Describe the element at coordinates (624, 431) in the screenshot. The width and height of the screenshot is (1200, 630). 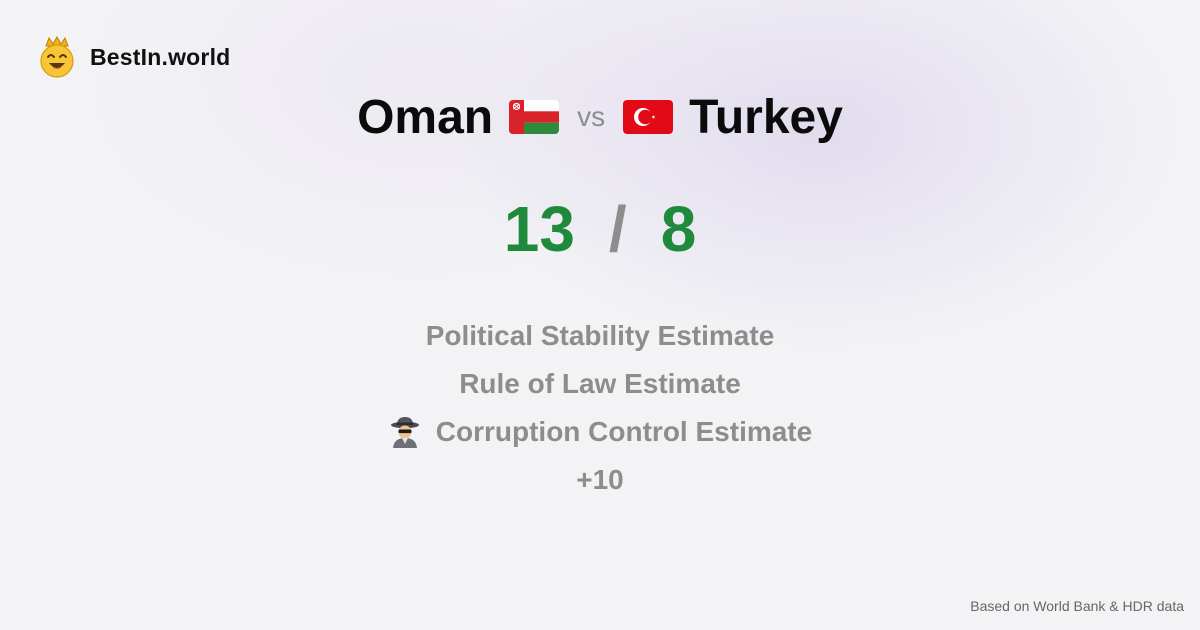
I see `metric-label: Corruption Control Estimate` at that location.